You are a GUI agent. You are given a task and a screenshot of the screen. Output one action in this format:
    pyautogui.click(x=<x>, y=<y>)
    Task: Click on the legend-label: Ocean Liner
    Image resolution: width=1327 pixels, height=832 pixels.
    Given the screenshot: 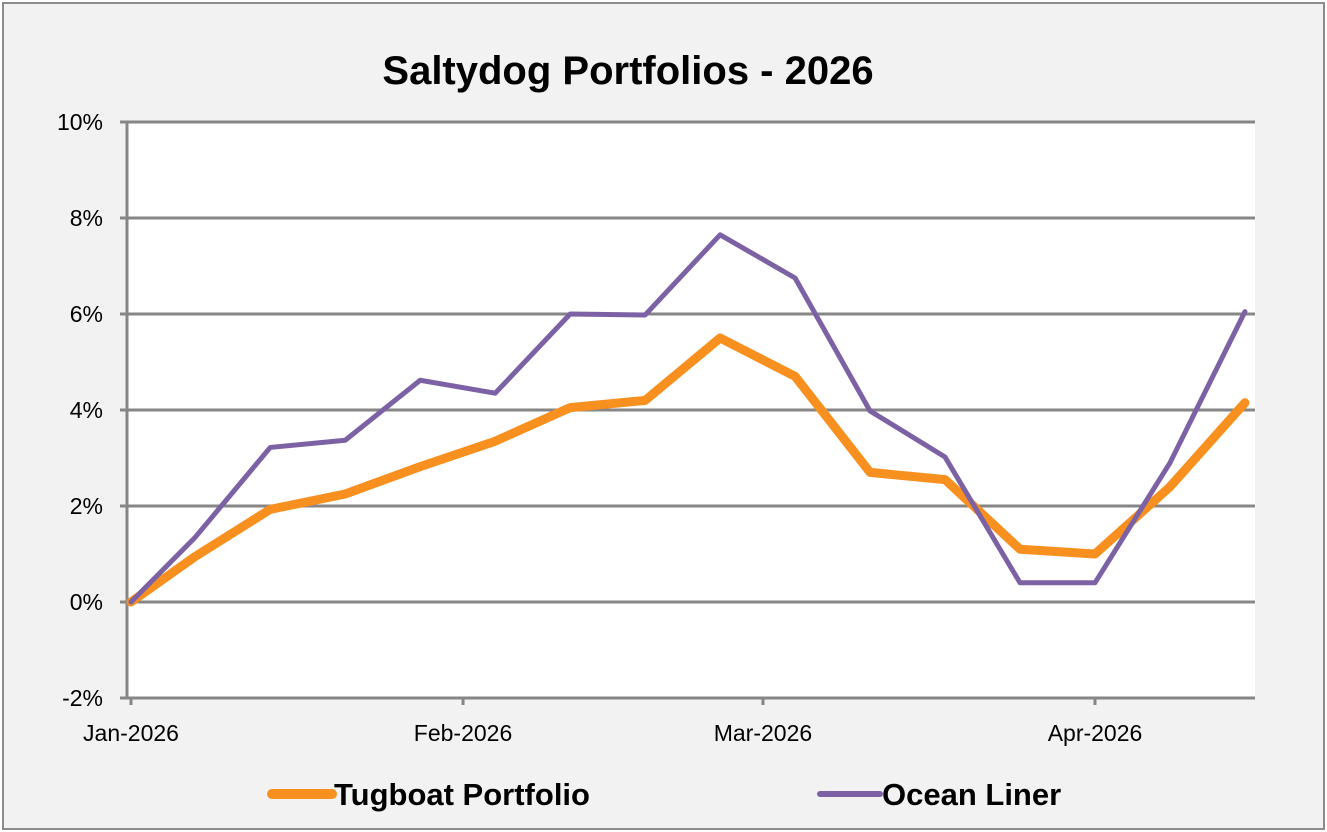 What is the action you would take?
    pyautogui.click(x=971, y=794)
    